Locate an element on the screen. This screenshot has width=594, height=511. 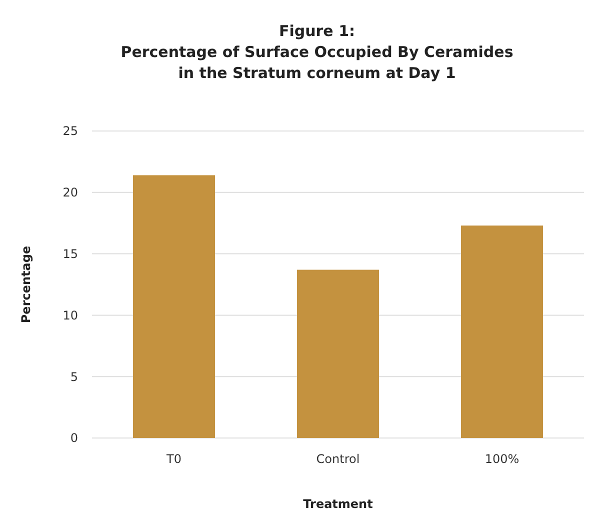
y-tick-label: 20 is located at coordinates (70, 193).